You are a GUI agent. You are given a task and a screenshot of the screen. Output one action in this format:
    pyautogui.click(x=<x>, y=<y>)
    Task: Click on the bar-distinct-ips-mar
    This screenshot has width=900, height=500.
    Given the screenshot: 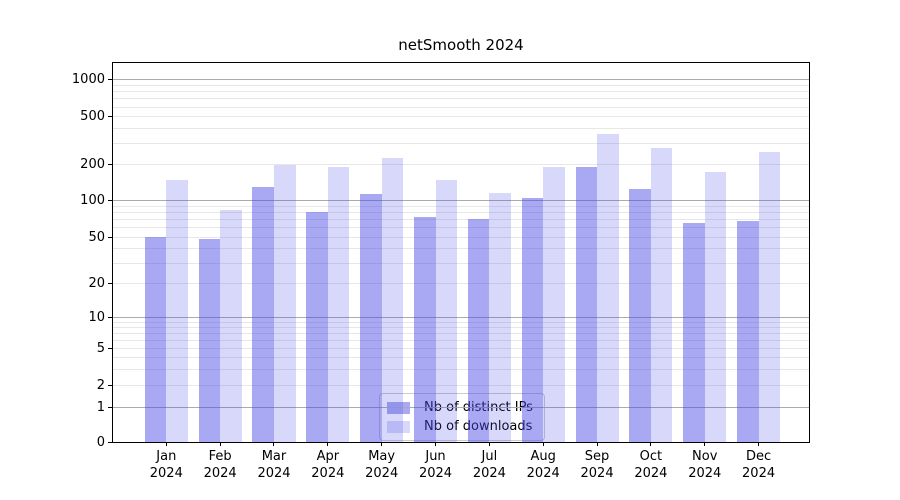 What is the action you would take?
    pyautogui.click(x=263, y=314)
    